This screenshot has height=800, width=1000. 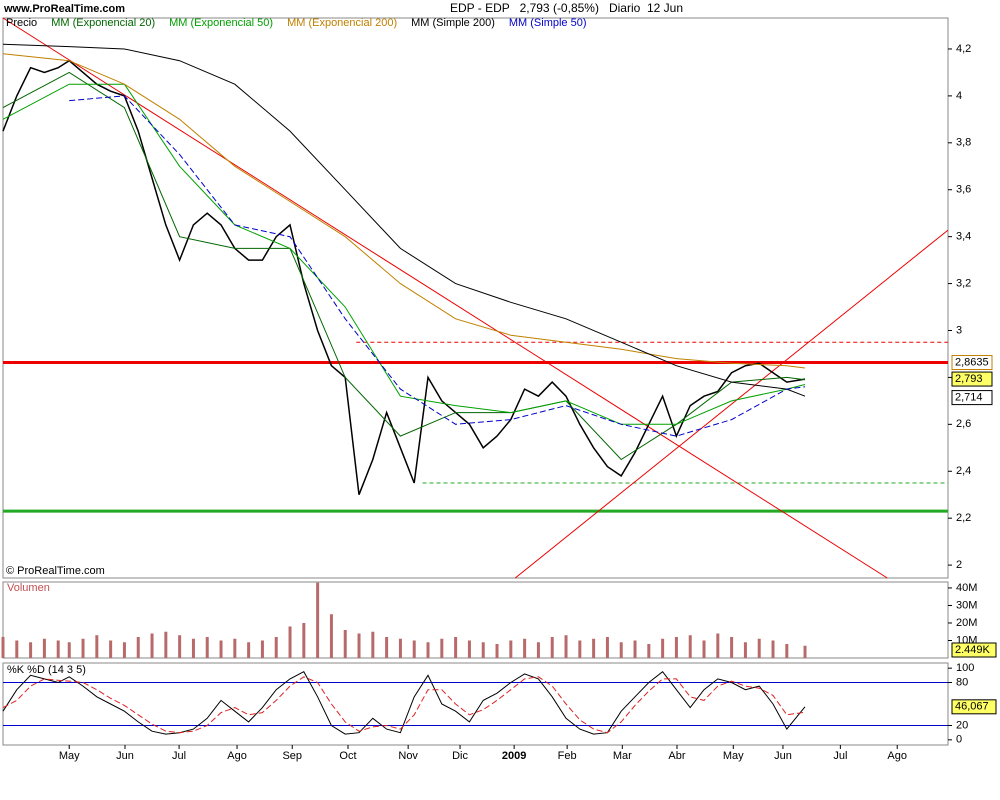 What do you see at coordinates (64, 9) in the screenshot?
I see `site-name: www.ProRealTime.com` at bounding box center [64, 9].